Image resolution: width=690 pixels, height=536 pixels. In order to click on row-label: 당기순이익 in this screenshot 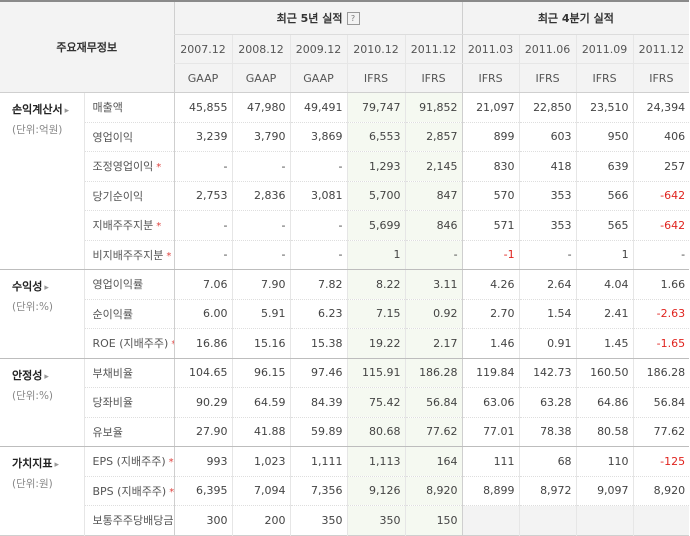, I will do `click(129, 196)`.